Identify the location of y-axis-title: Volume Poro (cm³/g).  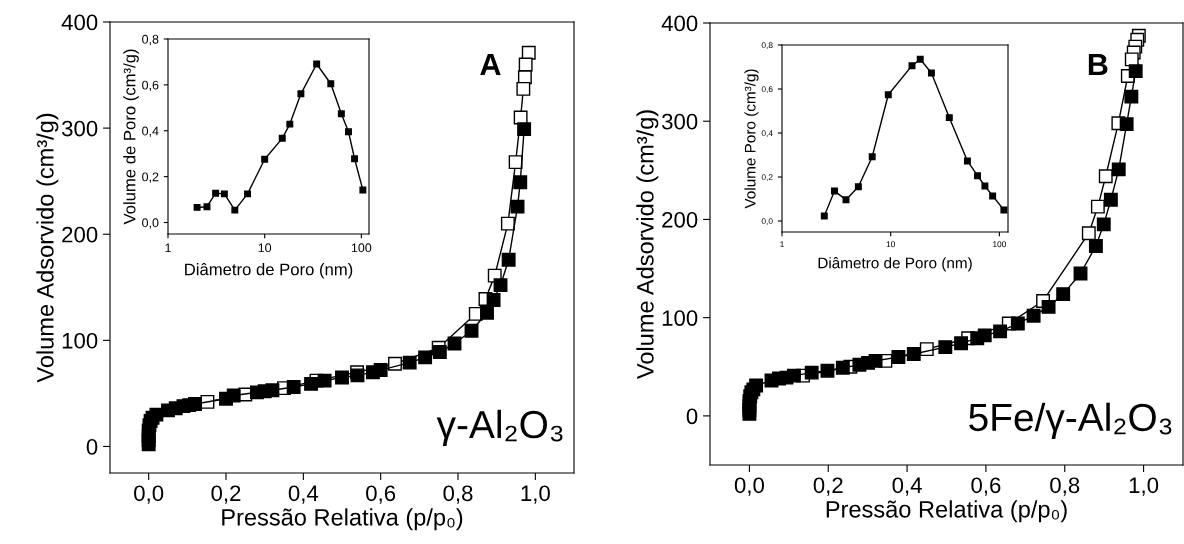
(751, 139).